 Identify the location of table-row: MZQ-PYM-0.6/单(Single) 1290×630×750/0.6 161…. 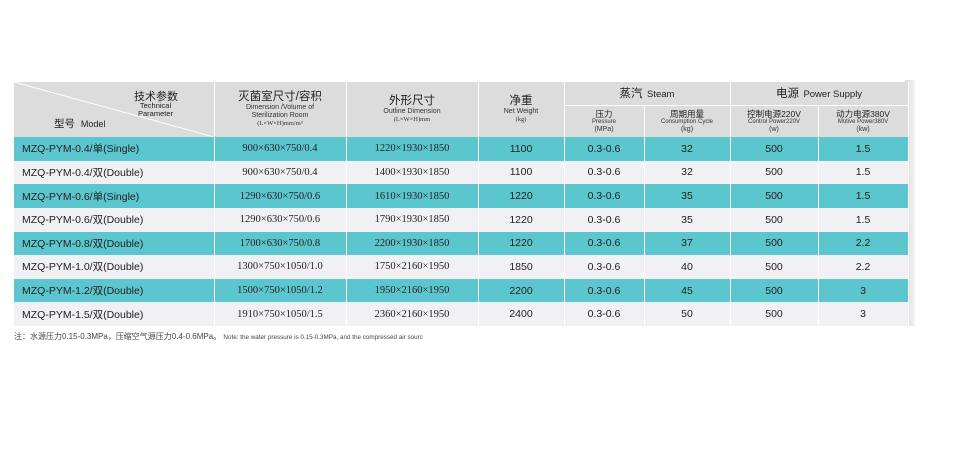
(461, 196).